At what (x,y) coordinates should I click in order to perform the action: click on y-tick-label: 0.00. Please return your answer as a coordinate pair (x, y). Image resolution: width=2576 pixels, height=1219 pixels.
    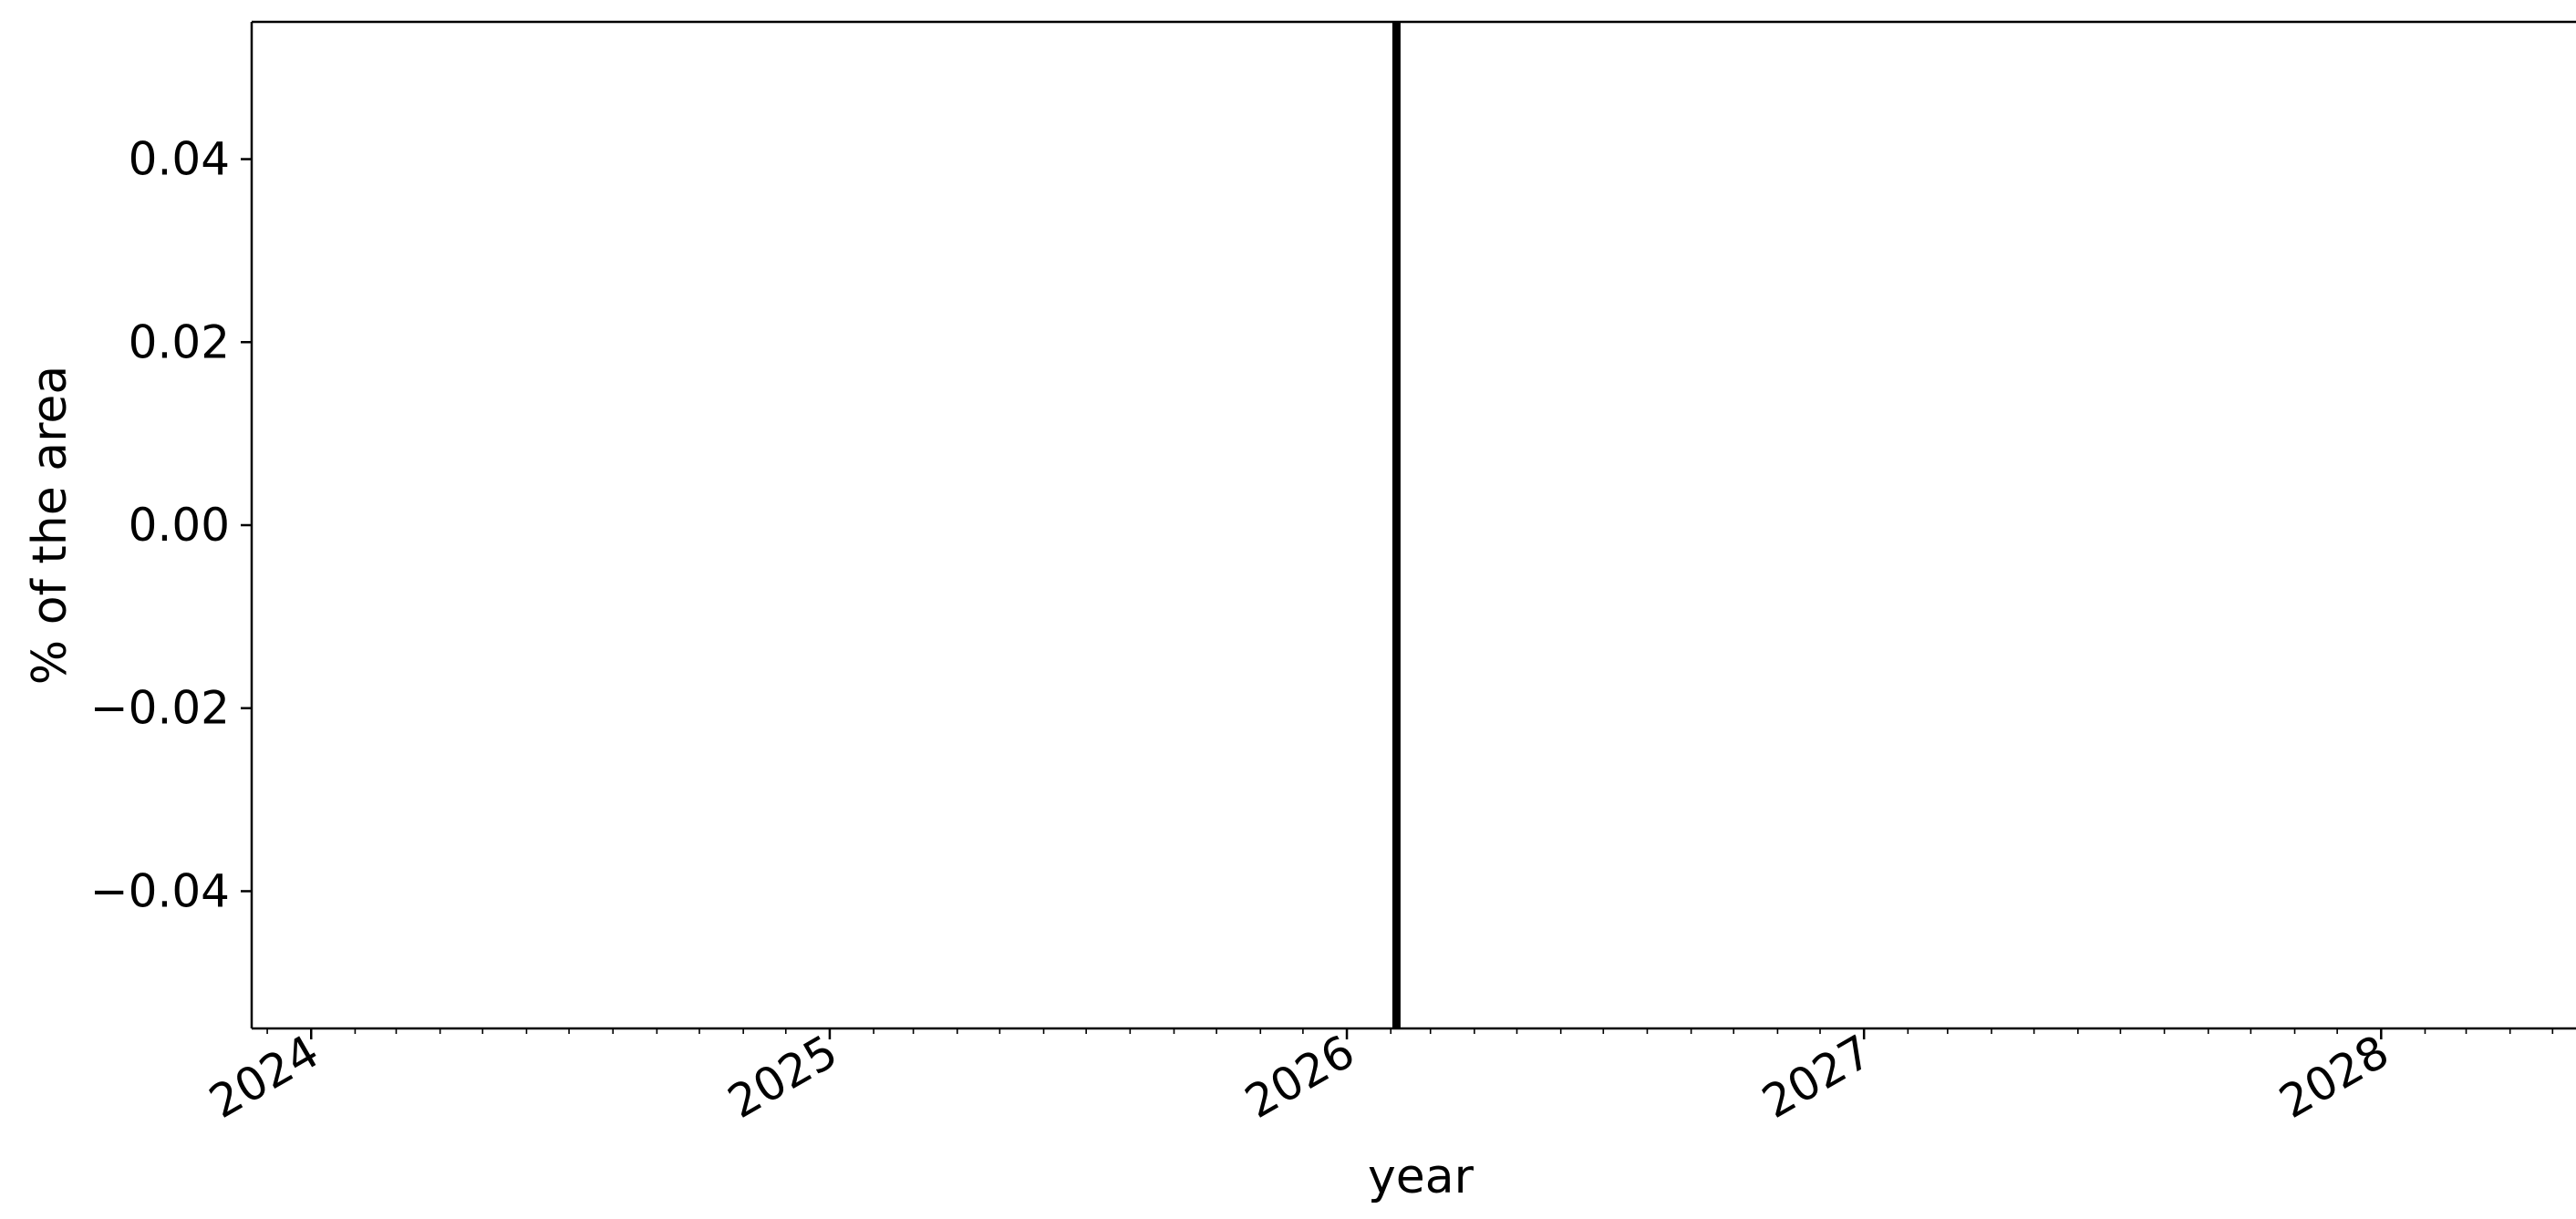
    Looking at the image, I should click on (179, 525).